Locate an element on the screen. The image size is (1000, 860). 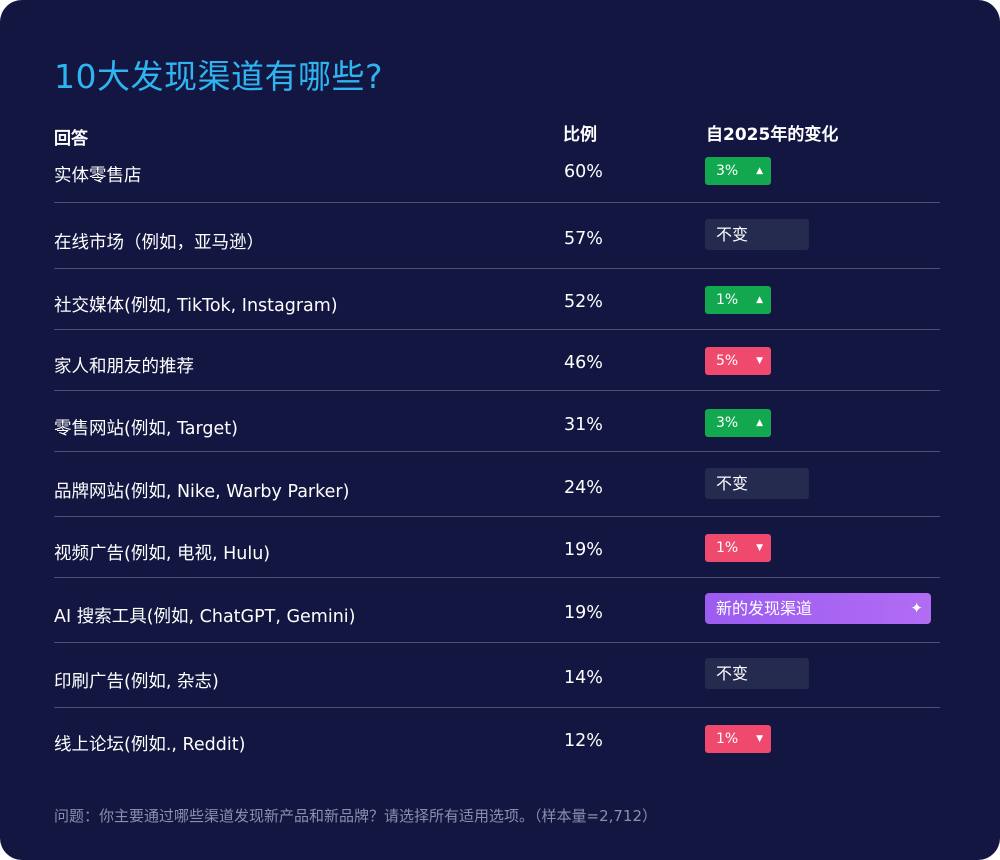
change-badge-up: 1% ▲ is located at coordinates (738, 300).